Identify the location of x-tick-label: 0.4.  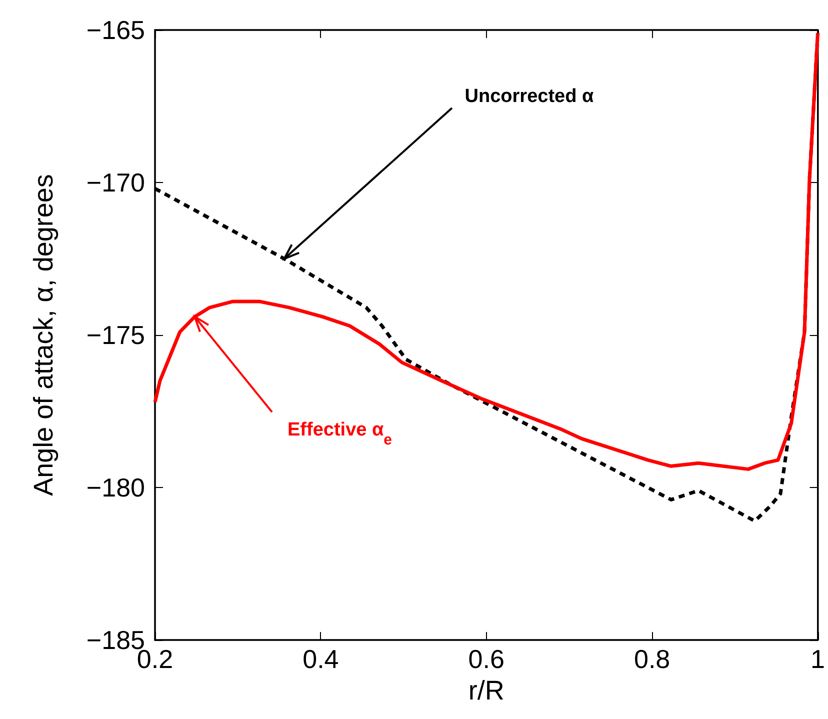
(320, 659).